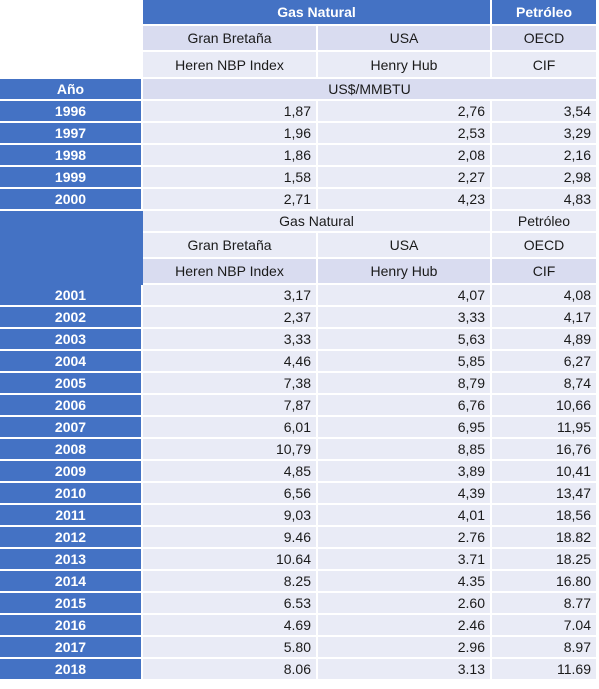 Image resolution: width=599 pixels, height=689 pixels. What do you see at coordinates (405, 494) in the screenshot?
I see `usa-value: 4,39` at bounding box center [405, 494].